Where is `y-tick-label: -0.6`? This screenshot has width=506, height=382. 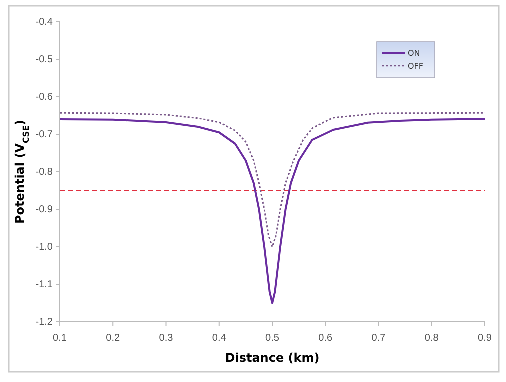 y-tick-label: -0.6 is located at coordinates (45, 98).